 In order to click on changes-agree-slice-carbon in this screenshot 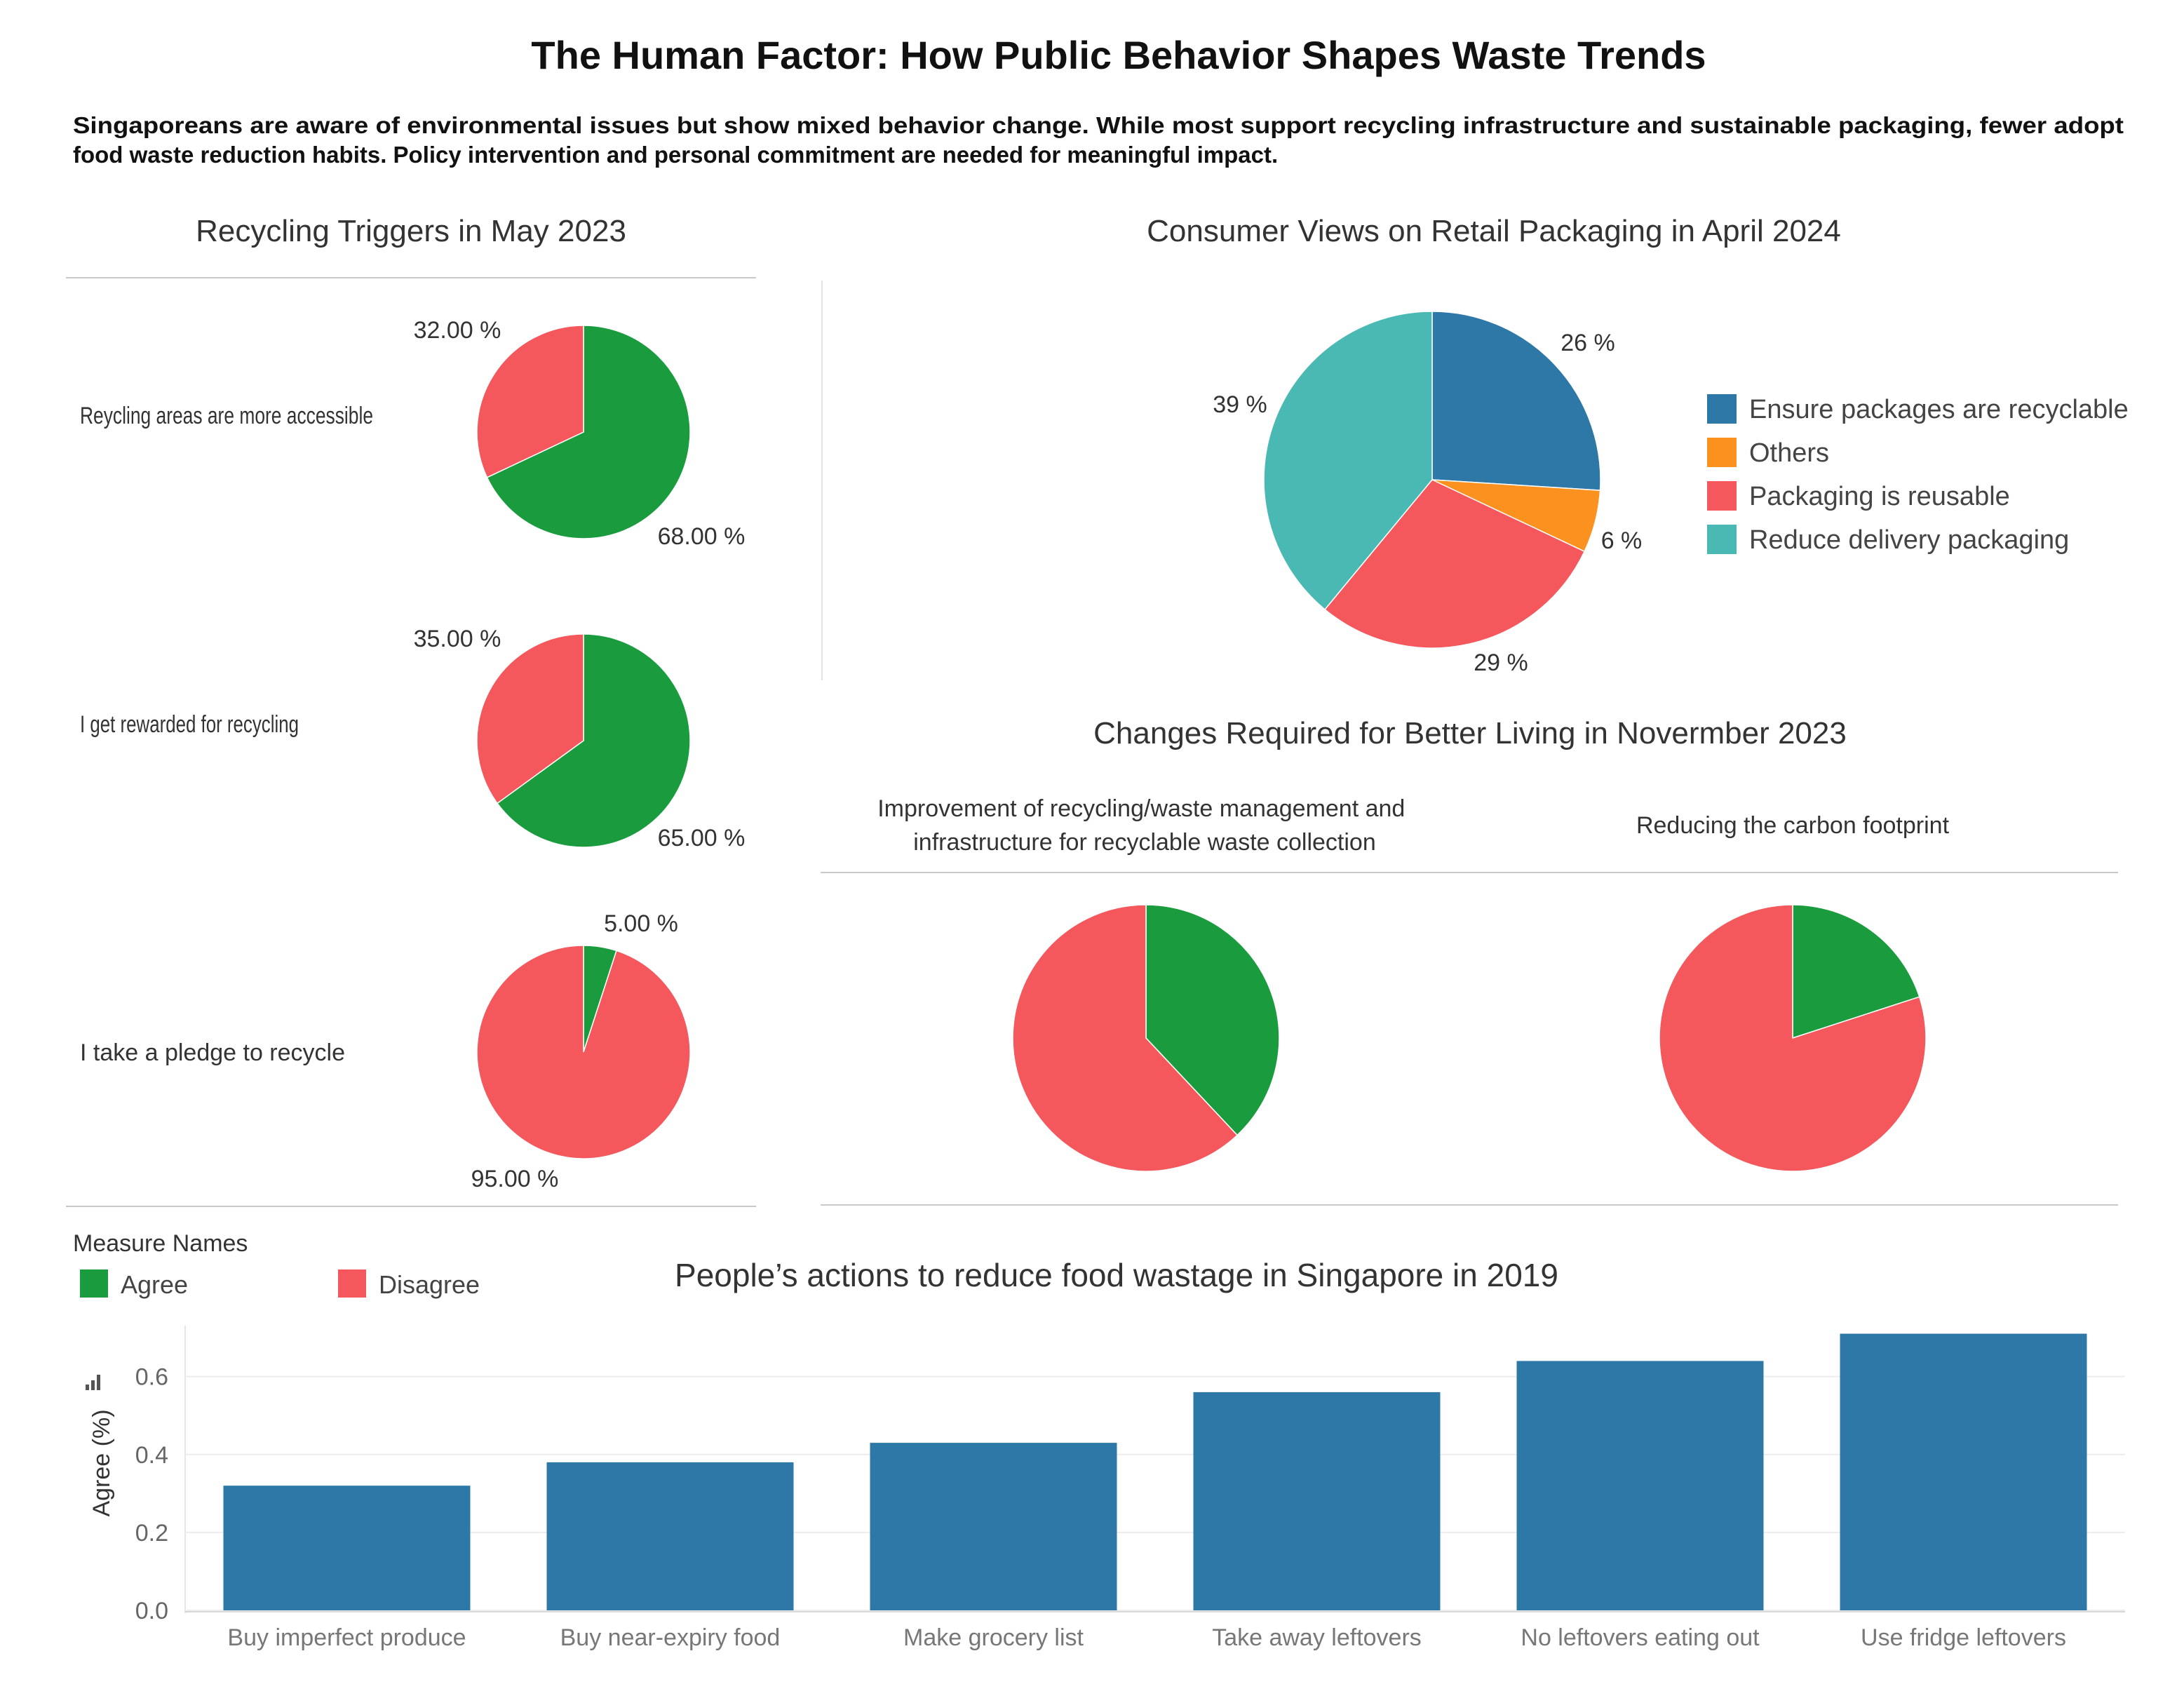, I will do `click(1856, 971)`.